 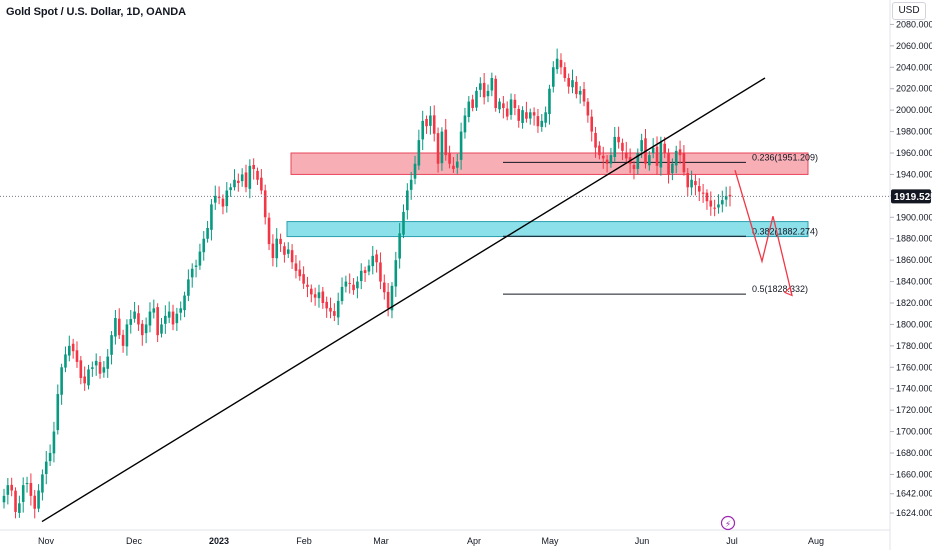 I want to click on y-tick-label: 1780.000, so click(x=914, y=346).